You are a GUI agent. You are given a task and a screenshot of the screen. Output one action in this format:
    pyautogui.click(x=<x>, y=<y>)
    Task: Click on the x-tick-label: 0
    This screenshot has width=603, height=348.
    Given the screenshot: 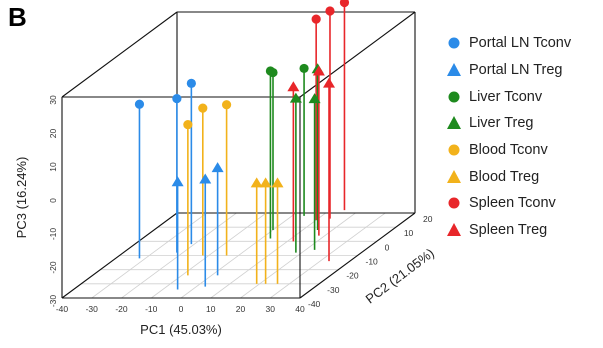 What is the action you would take?
    pyautogui.click(x=181, y=309)
    